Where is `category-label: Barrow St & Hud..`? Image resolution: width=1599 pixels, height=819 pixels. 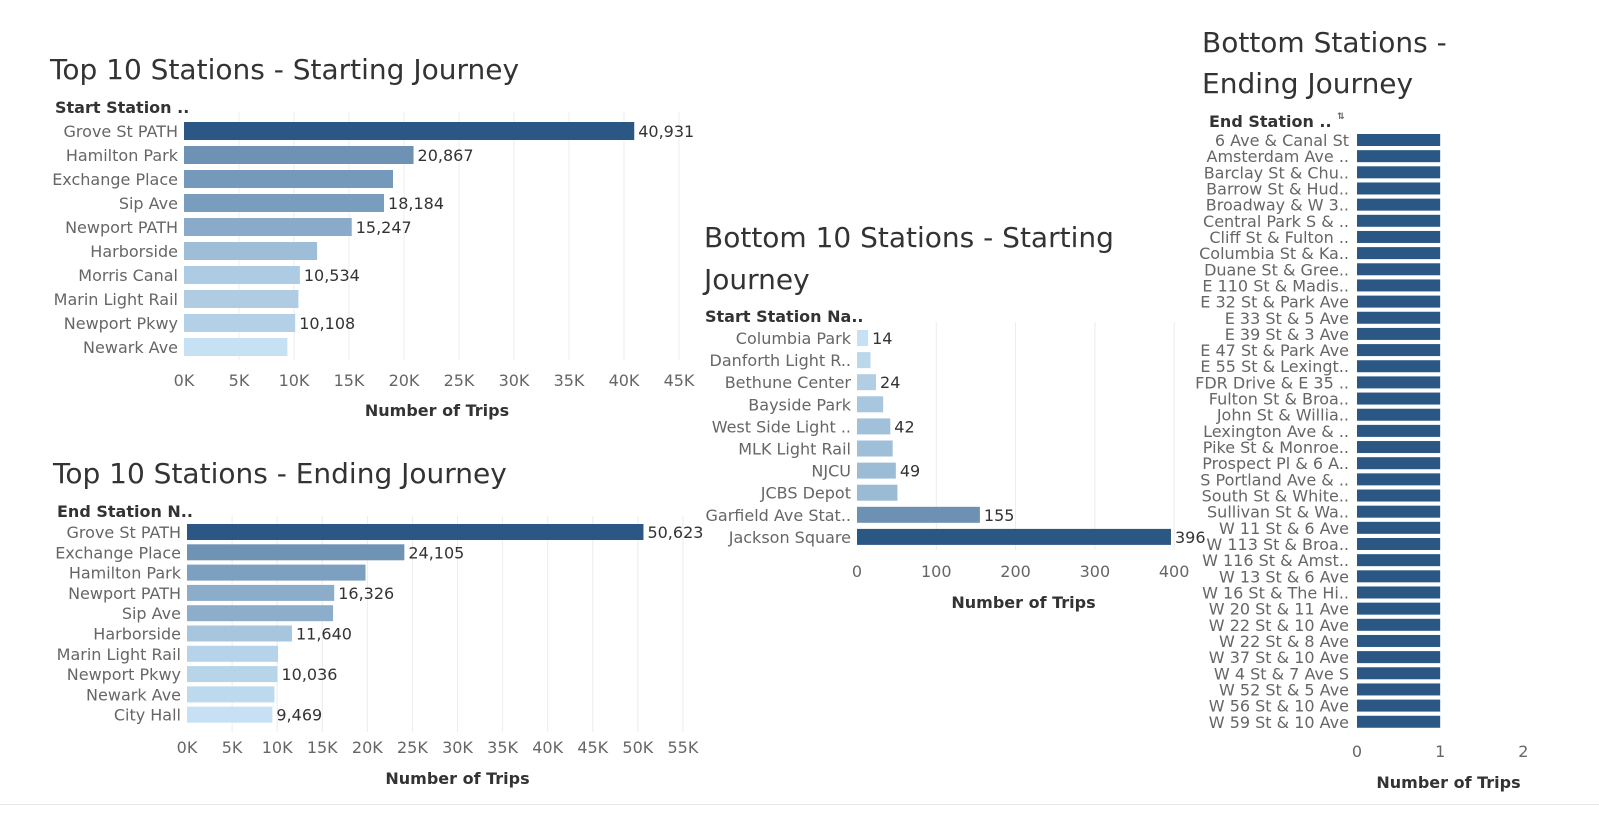 category-label: Barrow St & Hud.. is located at coordinates (1277, 188).